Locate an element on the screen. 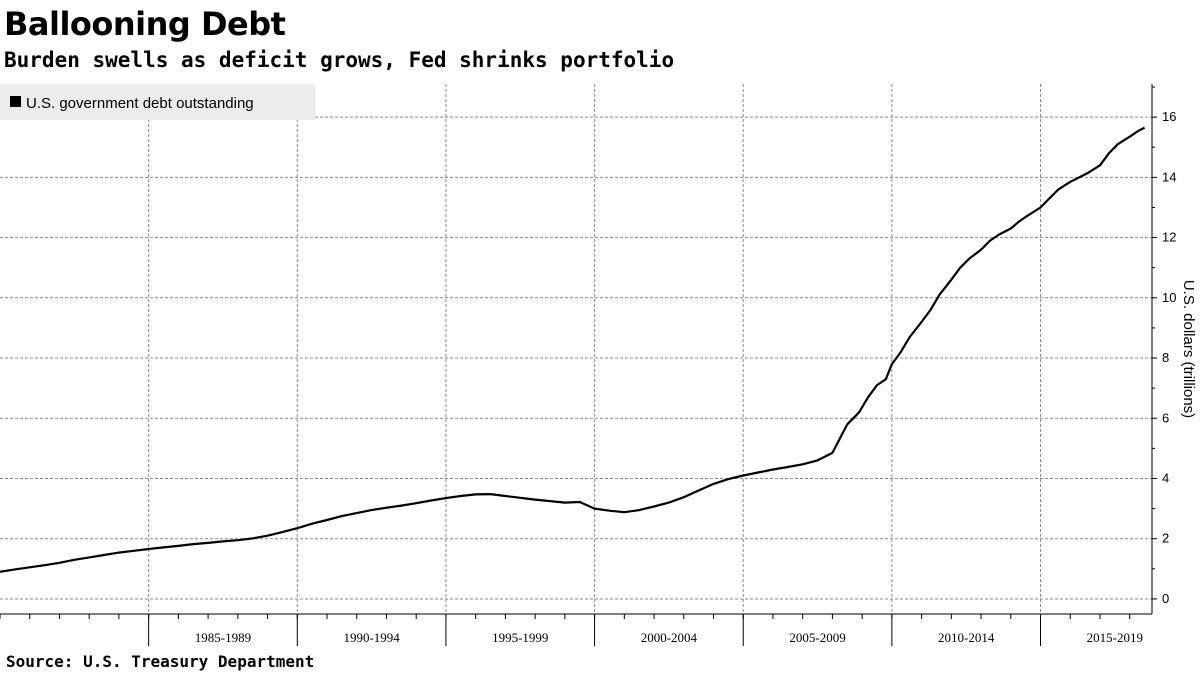  x-period-label: 2000-2004 is located at coordinates (669, 637).